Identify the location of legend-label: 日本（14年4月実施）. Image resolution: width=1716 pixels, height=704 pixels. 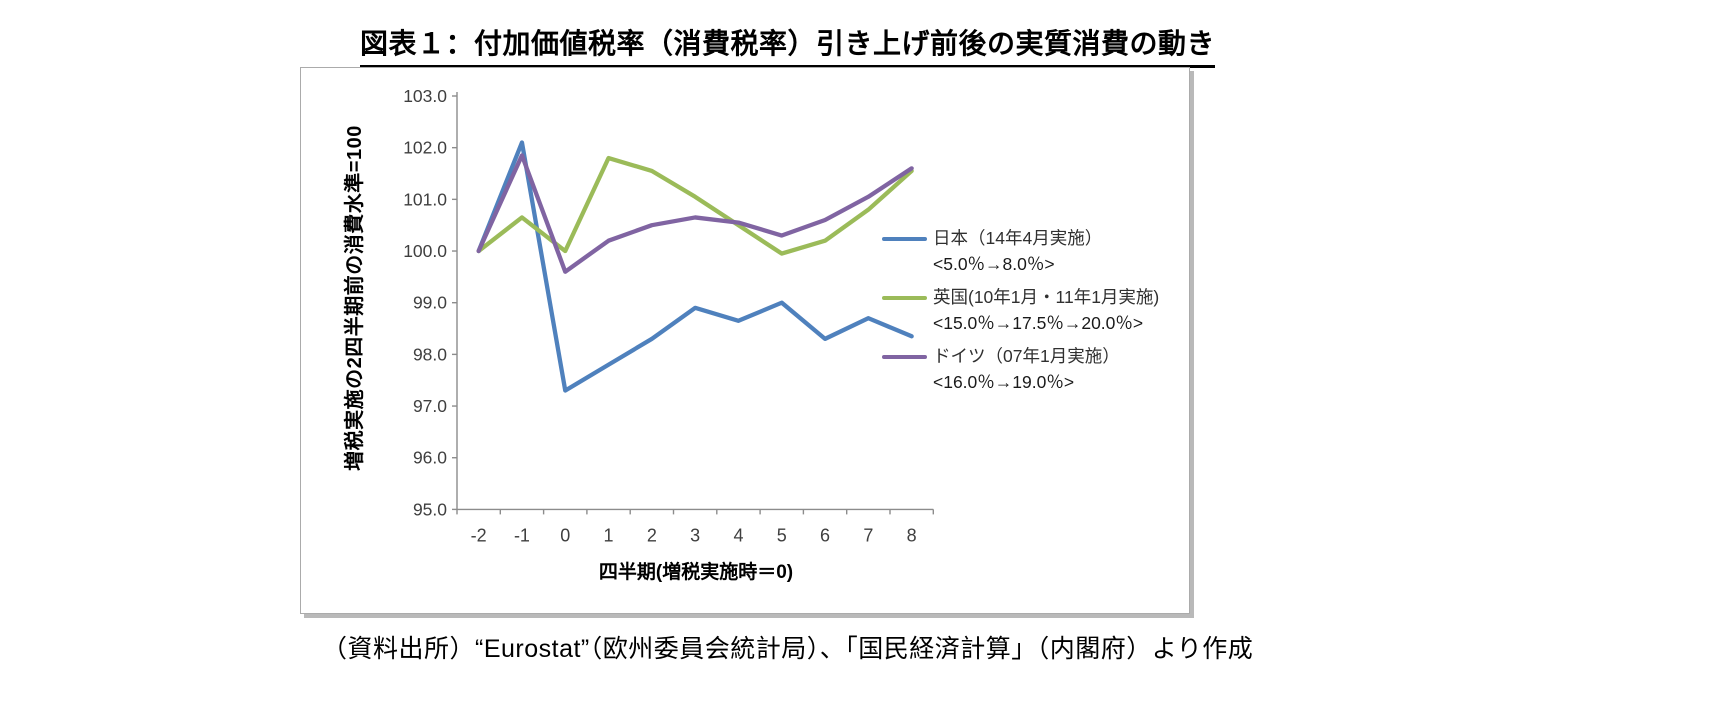
(1018, 238).